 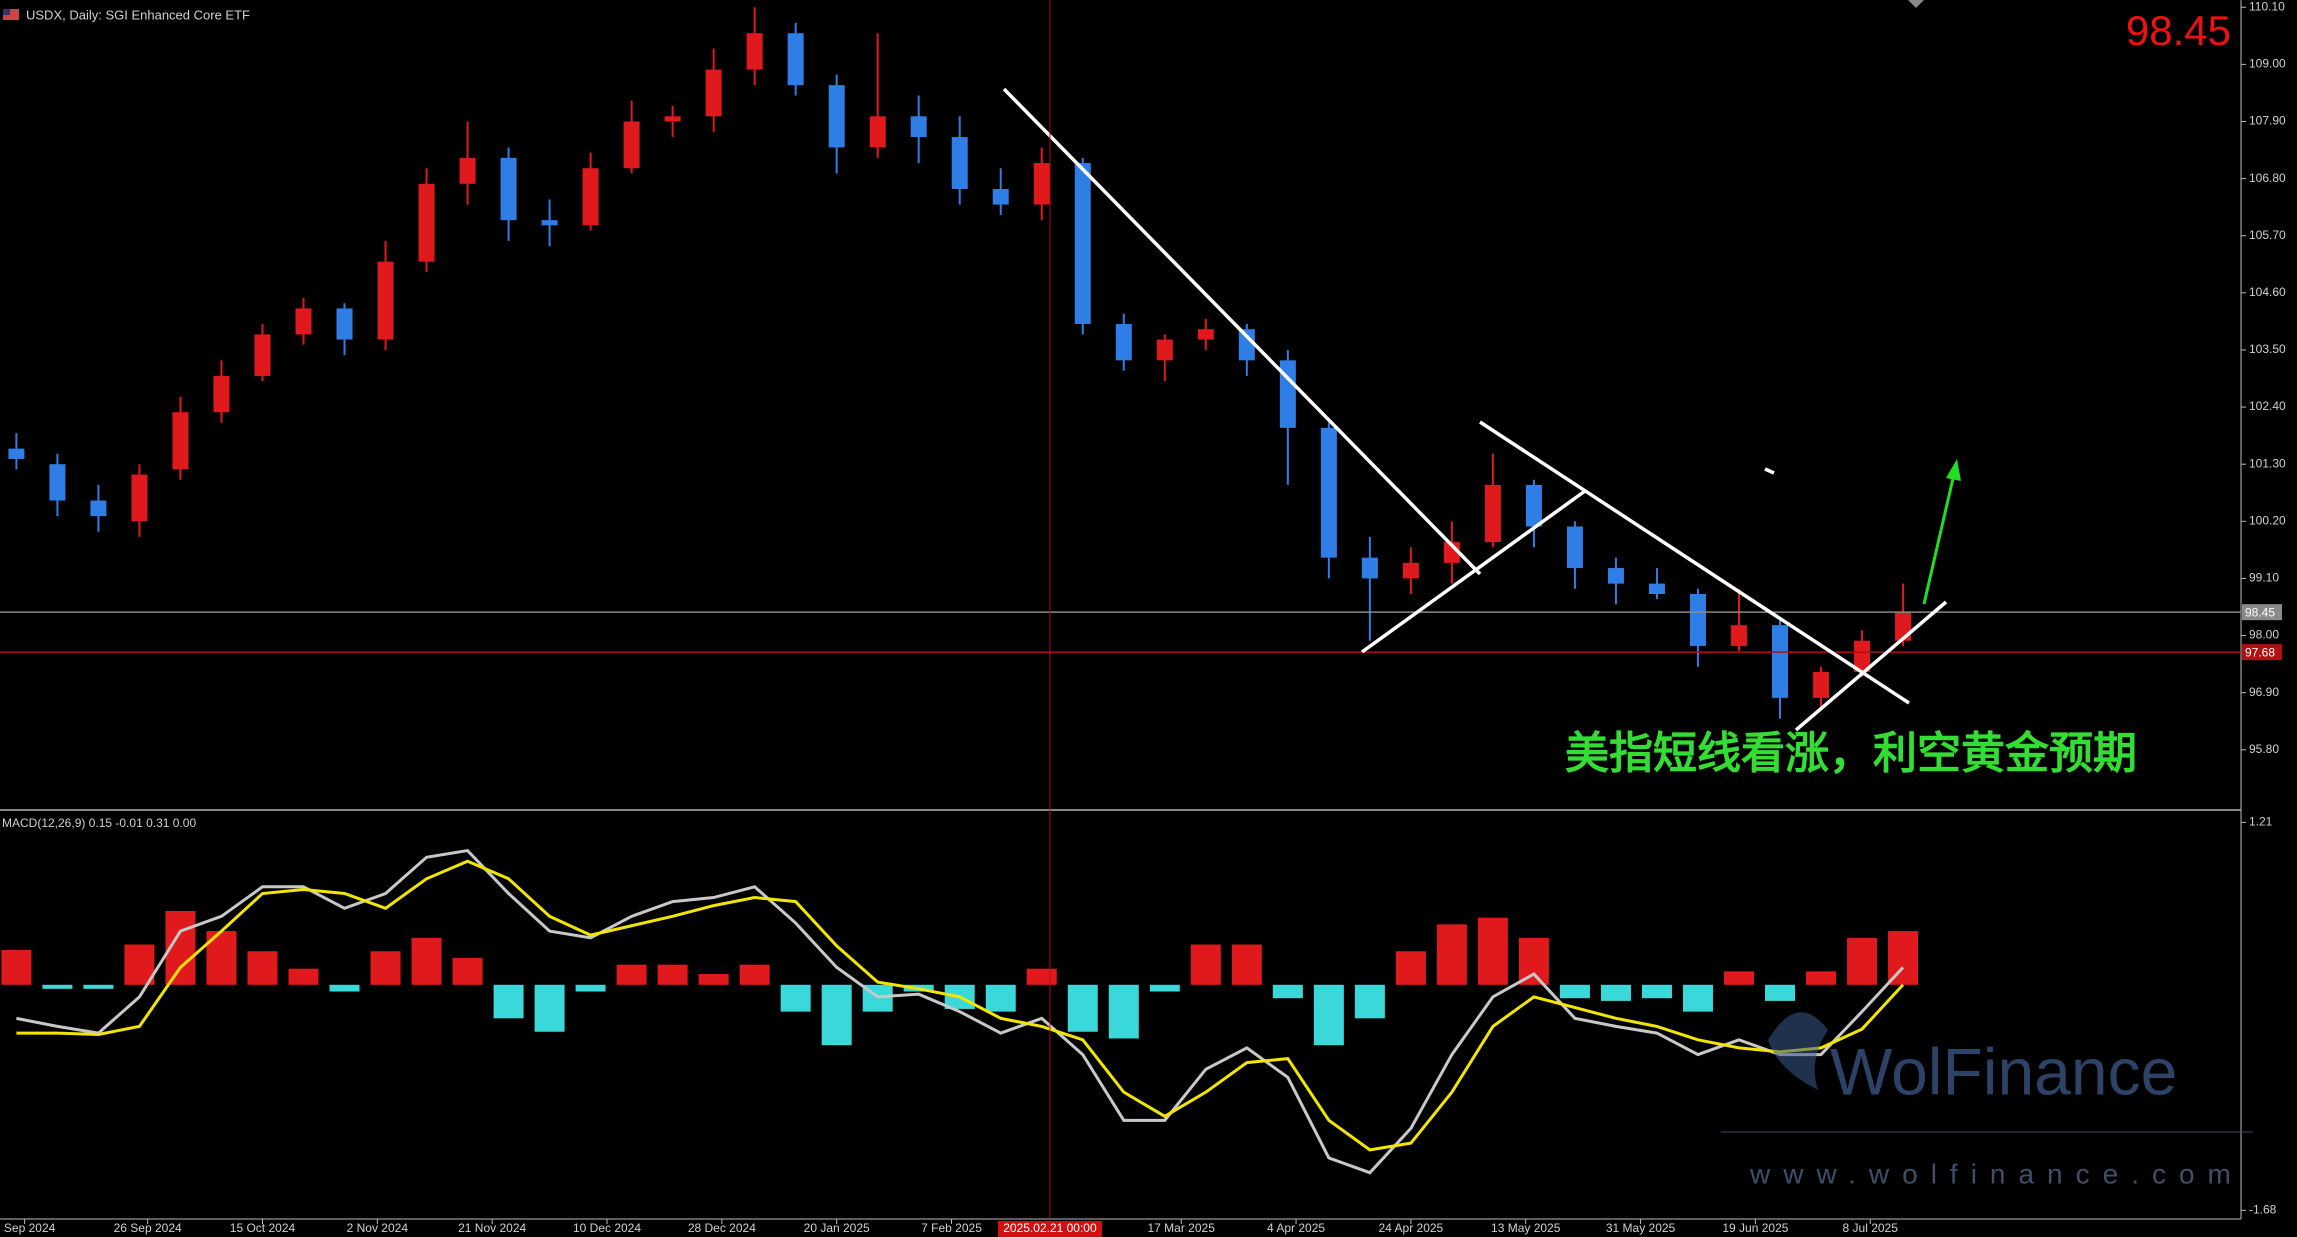 What do you see at coordinates (28, 1228) in the screenshot?
I see `x-tick-label: 7 Sep 2024` at bounding box center [28, 1228].